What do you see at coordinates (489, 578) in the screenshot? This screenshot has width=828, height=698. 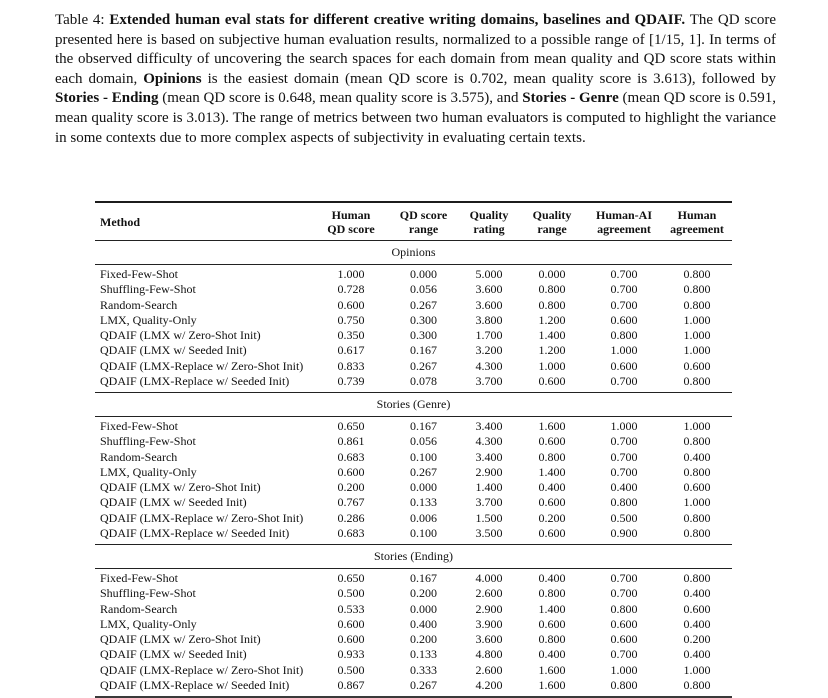 I see `value-cell-quality_rating: 4.000` at bounding box center [489, 578].